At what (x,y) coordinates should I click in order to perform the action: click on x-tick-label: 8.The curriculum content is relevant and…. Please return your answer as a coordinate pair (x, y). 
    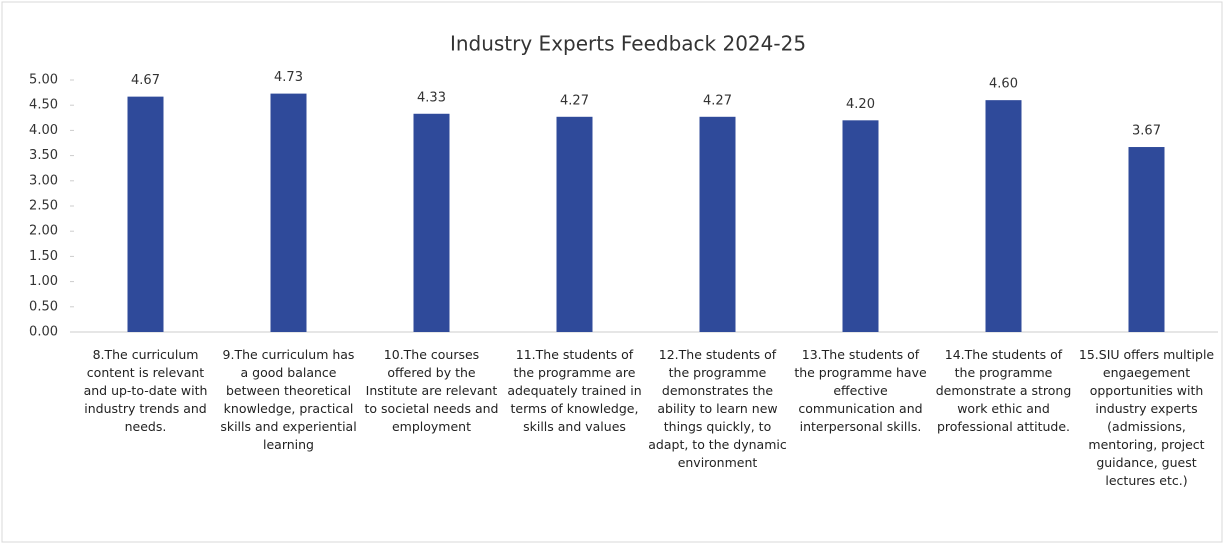
    Looking at the image, I should click on (145, 390).